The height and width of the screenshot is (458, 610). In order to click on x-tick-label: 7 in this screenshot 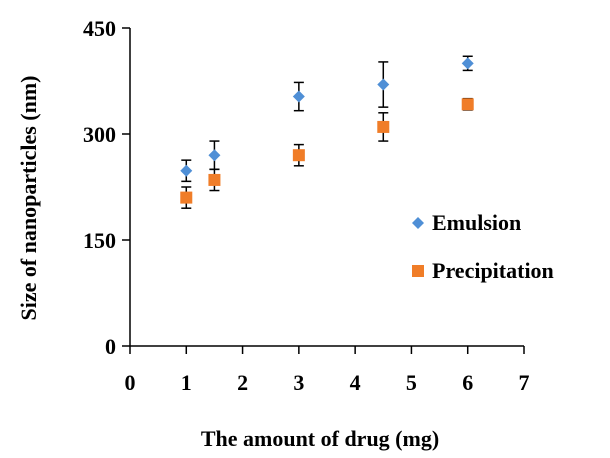, I will do `click(524, 382)`.